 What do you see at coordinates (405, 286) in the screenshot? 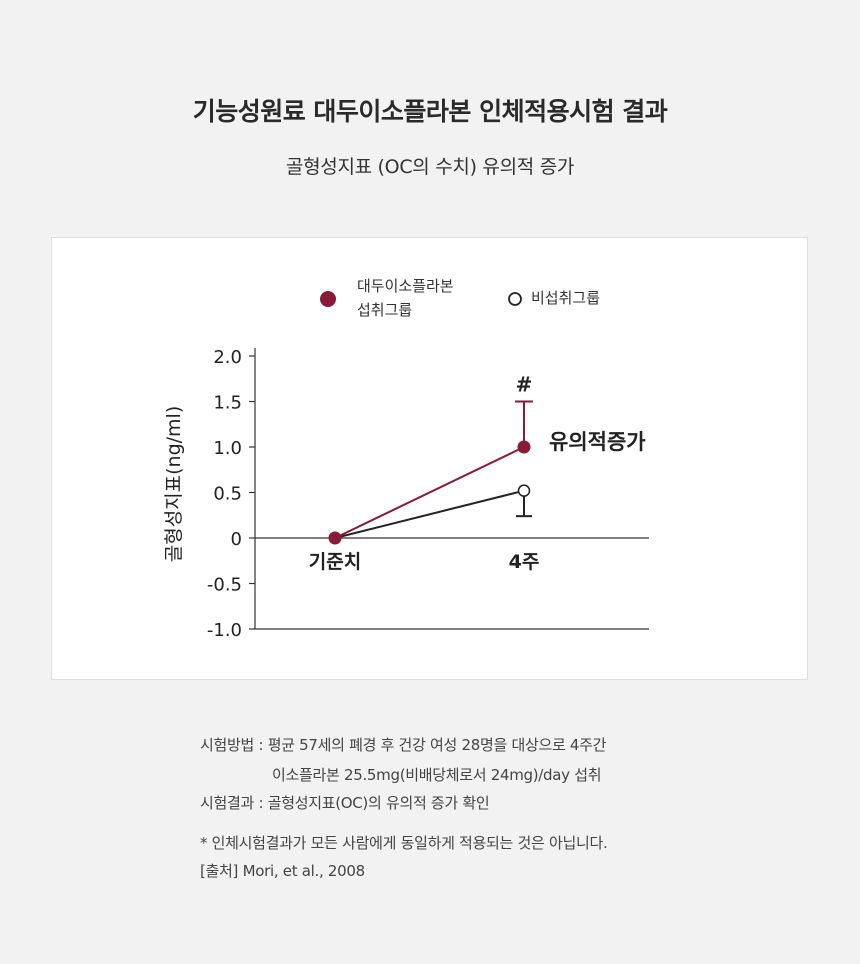
I see `legend-label-treated-line1: 대두이소플라본` at bounding box center [405, 286].